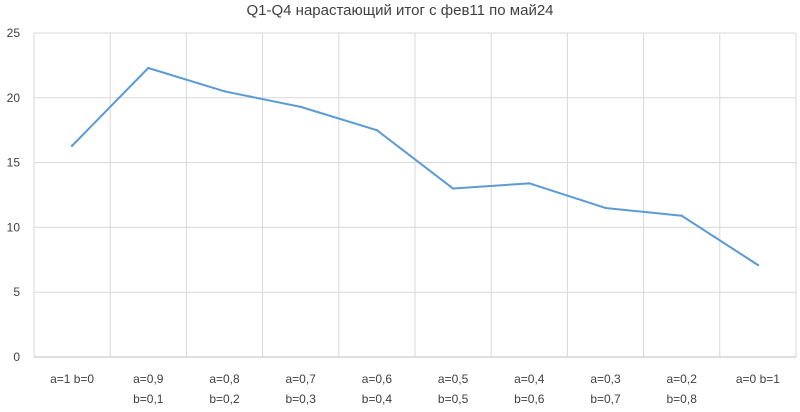 The image size is (800, 412). Describe the element at coordinates (605, 399) in the screenshot. I see `x-tick-label-line: b=0,7` at that location.